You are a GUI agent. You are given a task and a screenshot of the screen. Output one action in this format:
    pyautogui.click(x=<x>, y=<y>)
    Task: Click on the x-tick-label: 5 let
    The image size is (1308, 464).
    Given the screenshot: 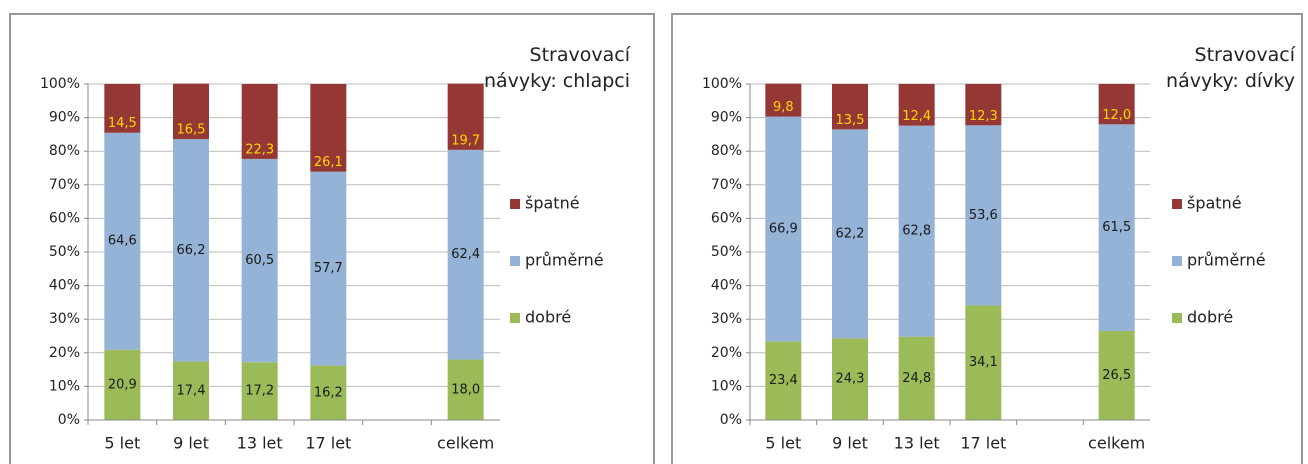 What is the action you would take?
    pyautogui.click(x=122, y=443)
    